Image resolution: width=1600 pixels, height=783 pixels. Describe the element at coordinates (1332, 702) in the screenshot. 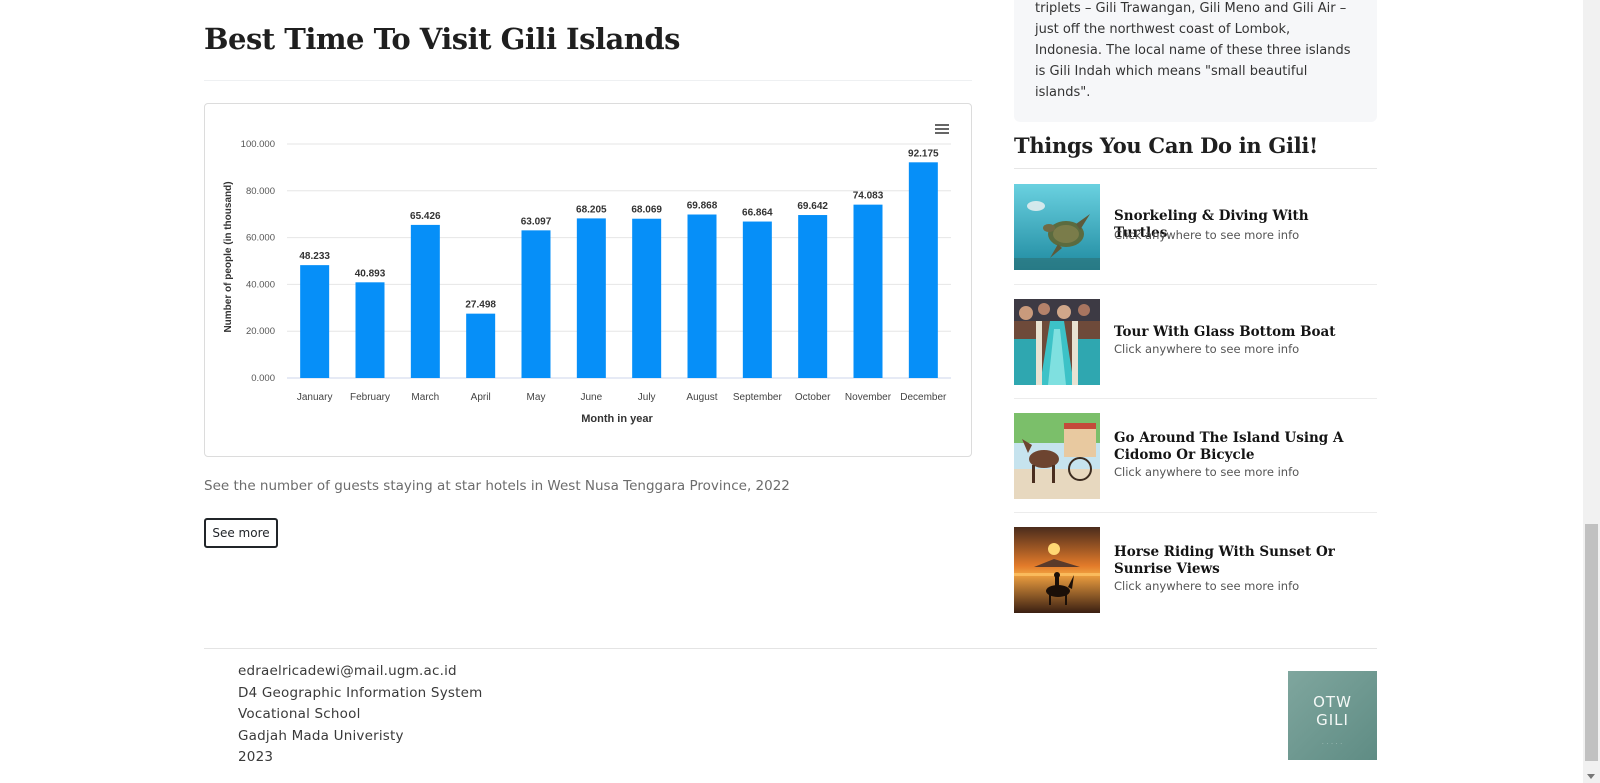

I see `logo-text-line-1: OTW` at that location.